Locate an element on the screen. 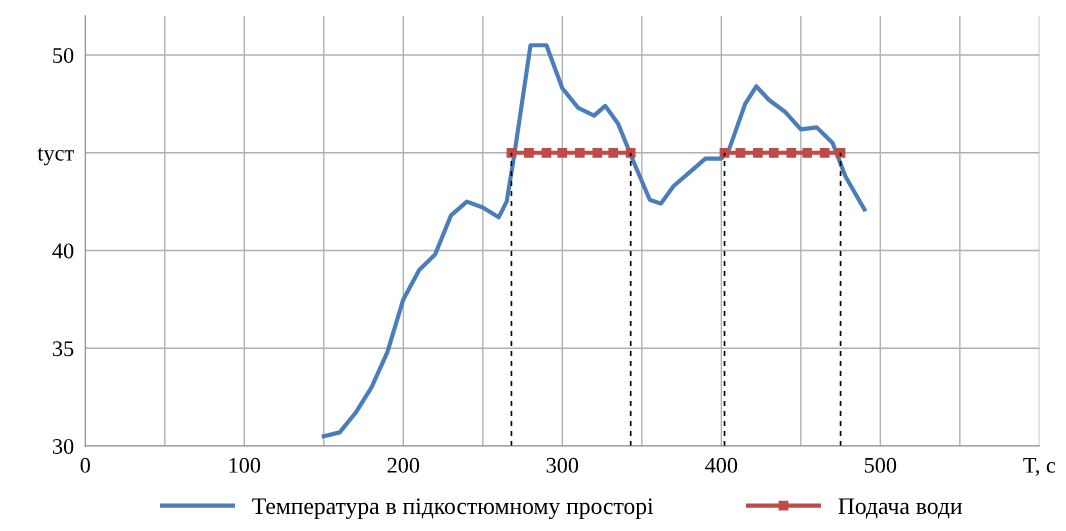 This screenshot has width=1066, height=531. y-tick-label: 40 is located at coordinates (63, 251).